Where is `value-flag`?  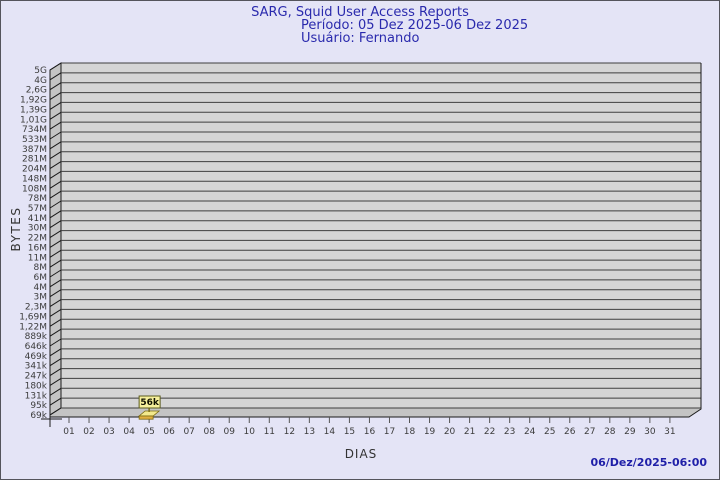 value-flag is located at coordinates (149, 402).